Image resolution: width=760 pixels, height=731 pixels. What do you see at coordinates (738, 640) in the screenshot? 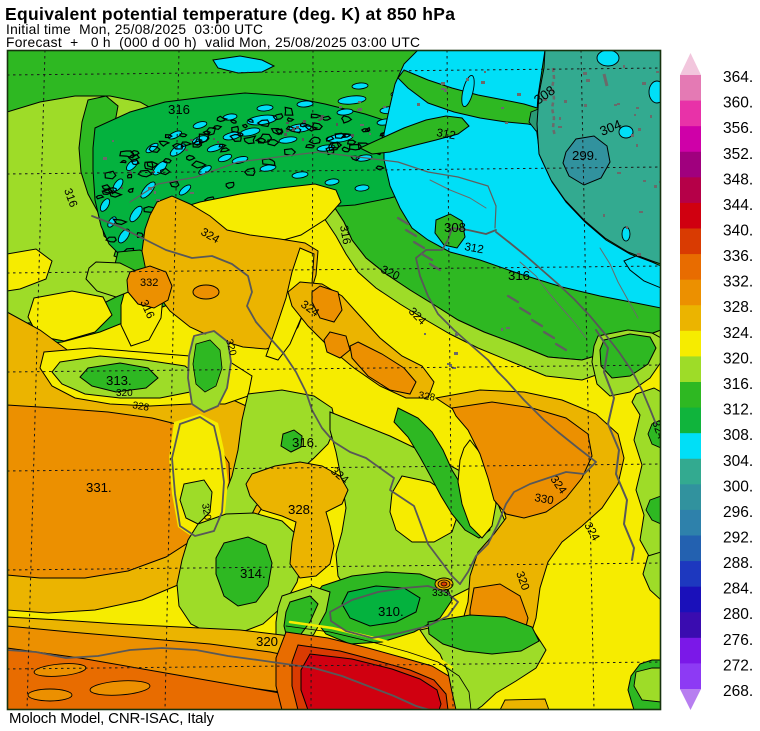
I see `svg-text: 276.` at bounding box center [738, 640].